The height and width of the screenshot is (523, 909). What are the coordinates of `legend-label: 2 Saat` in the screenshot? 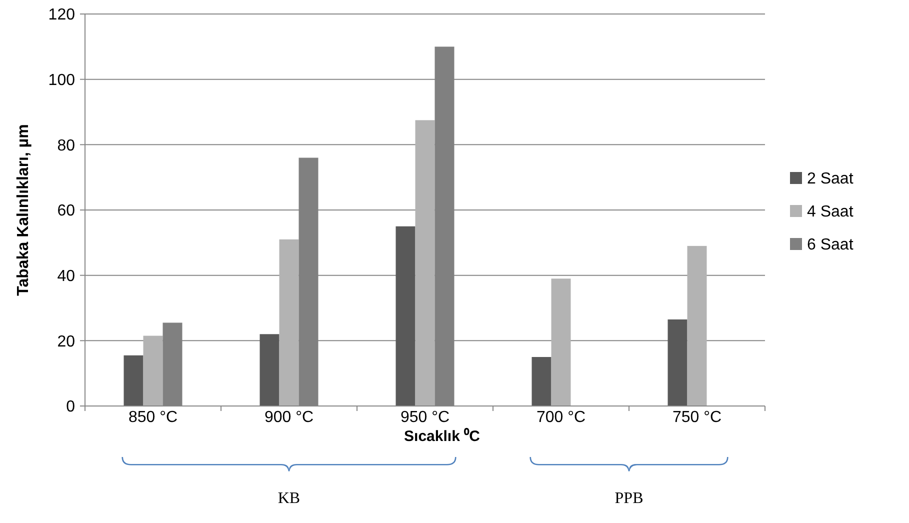 It's located at (830, 179).